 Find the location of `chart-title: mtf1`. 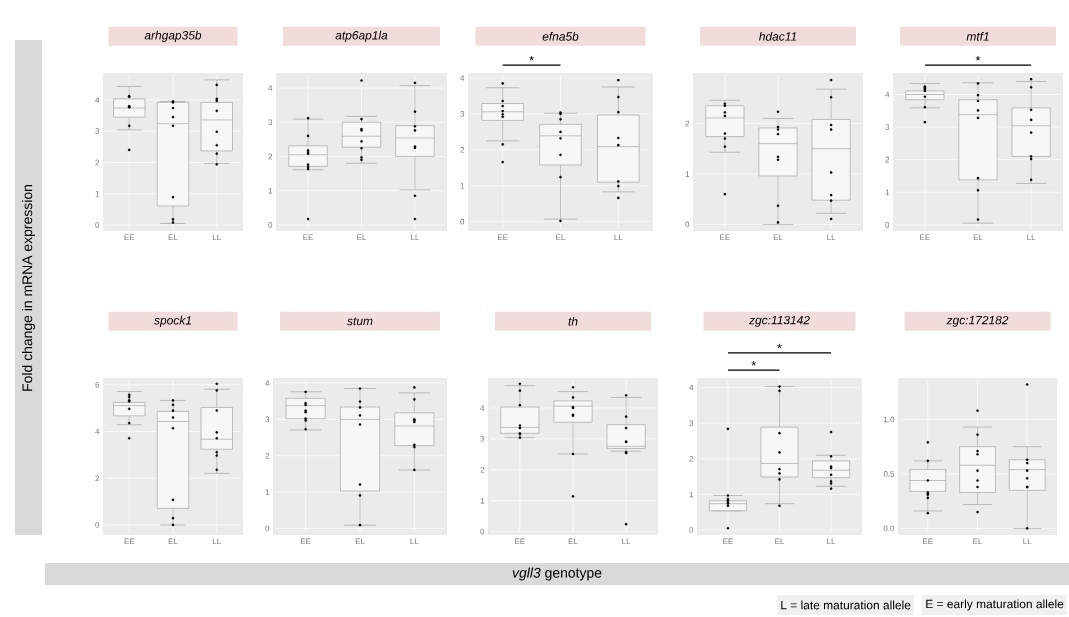

chart-title: mtf1 is located at coordinates (977, 36).